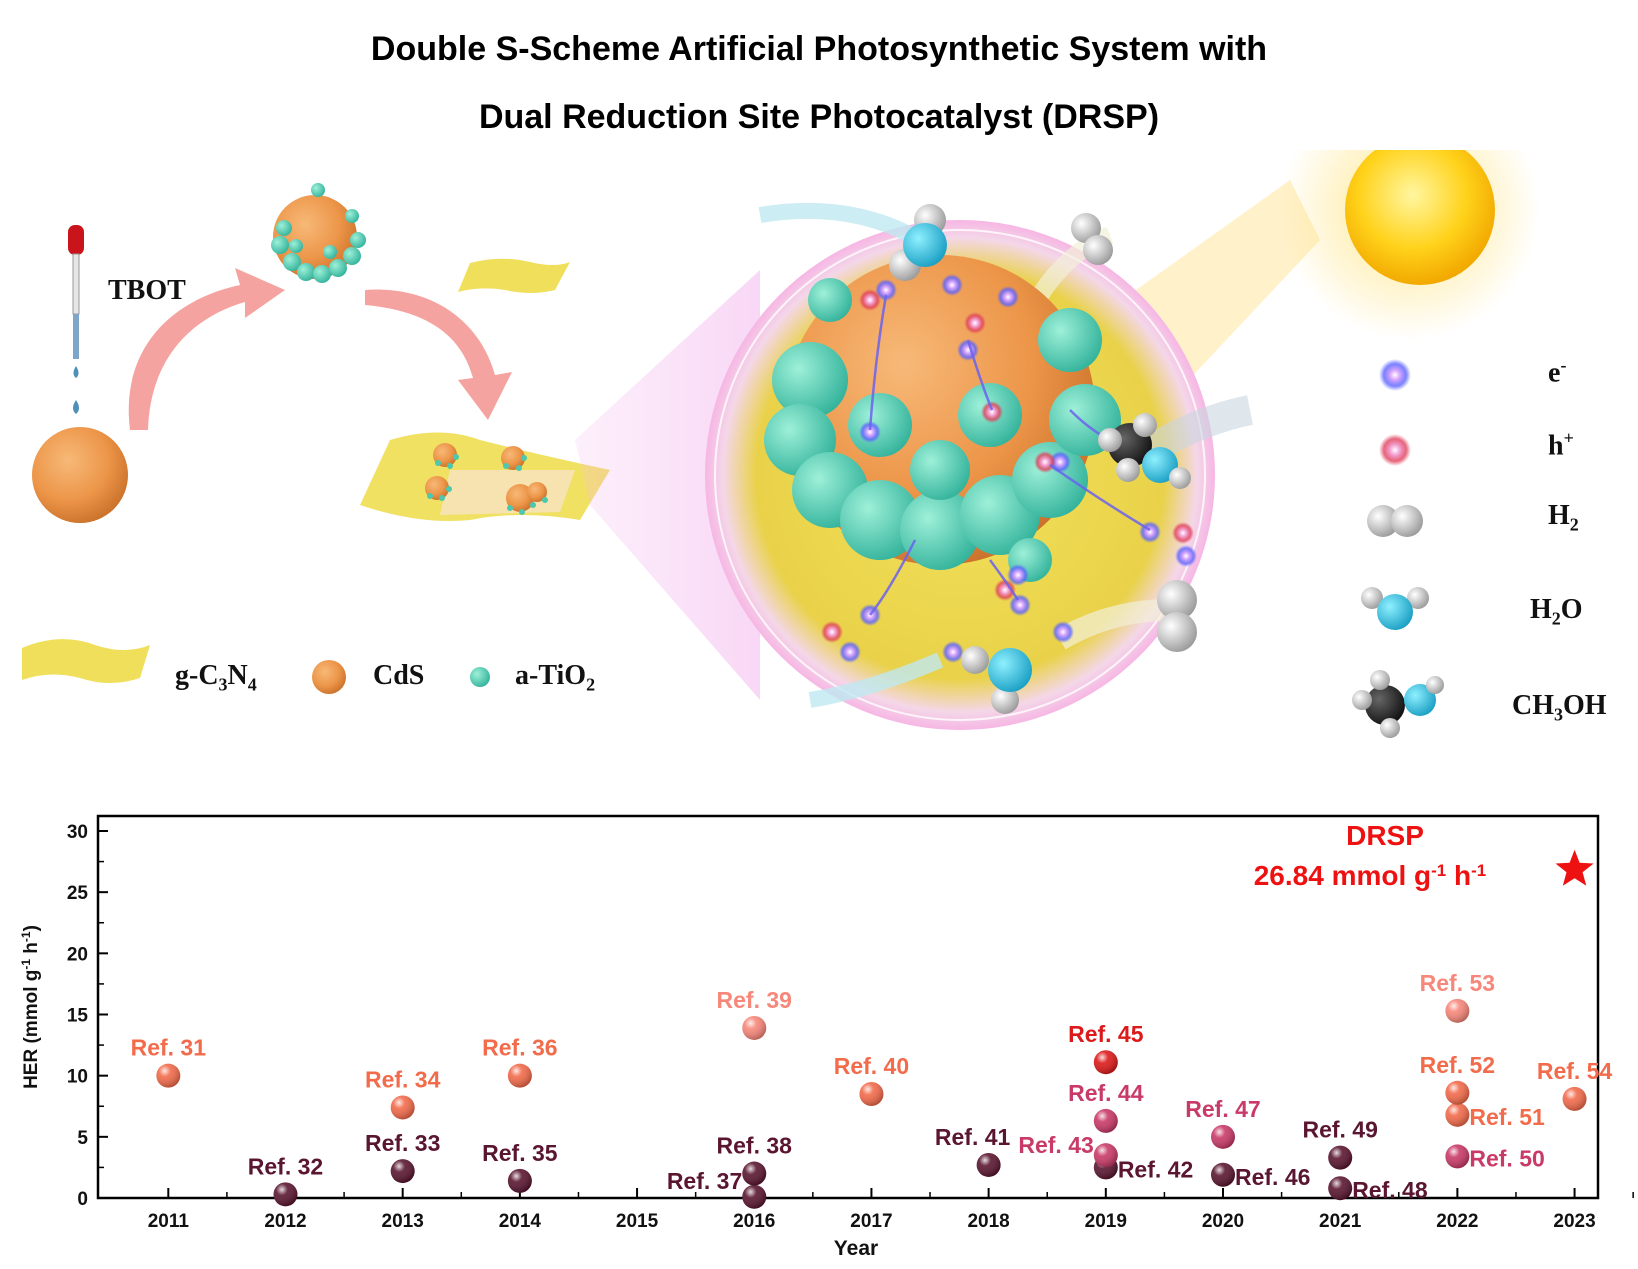  Describe the element at coordinates (285, 1221) in the screenshot. I see `x-tick-label: 2012` at that location.